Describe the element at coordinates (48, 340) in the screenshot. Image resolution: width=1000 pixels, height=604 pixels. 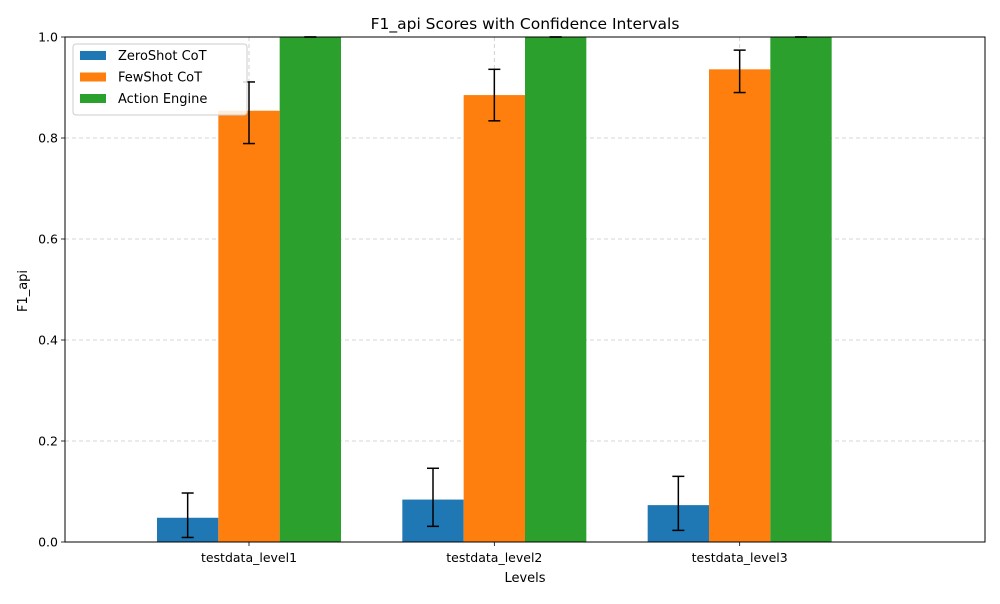
I see `y-tick-label: 0.4` at that location.